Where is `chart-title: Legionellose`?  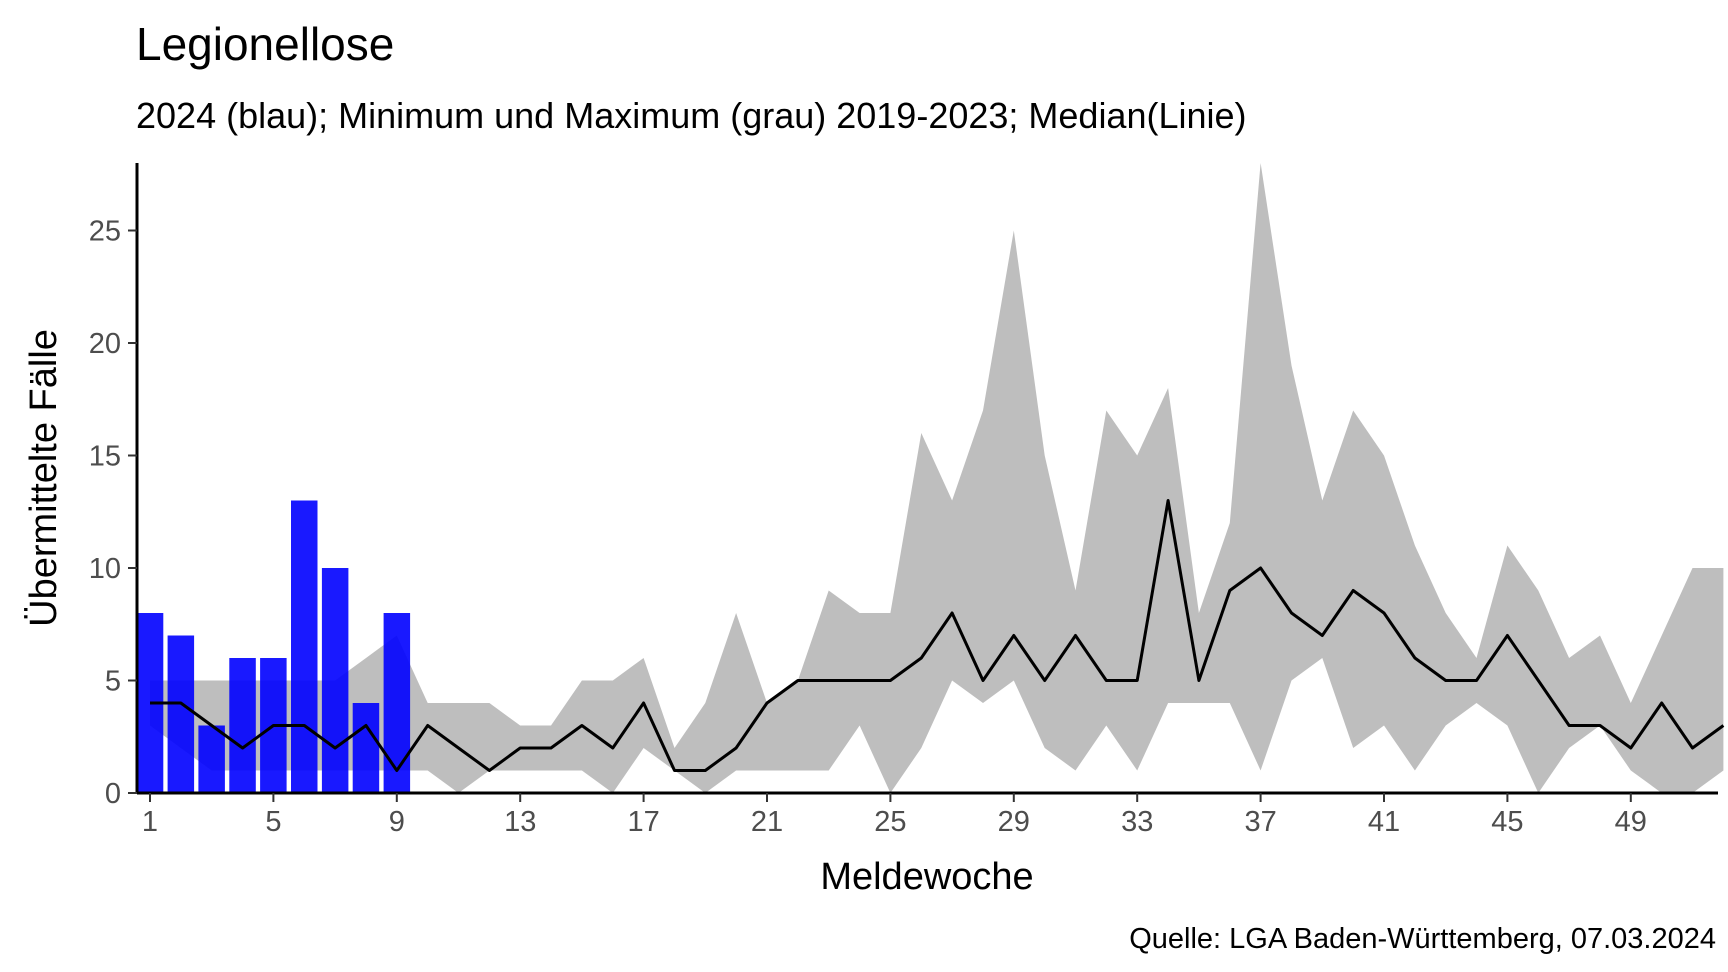 chart-title: Legionellose is located at coordinates (265, 44).